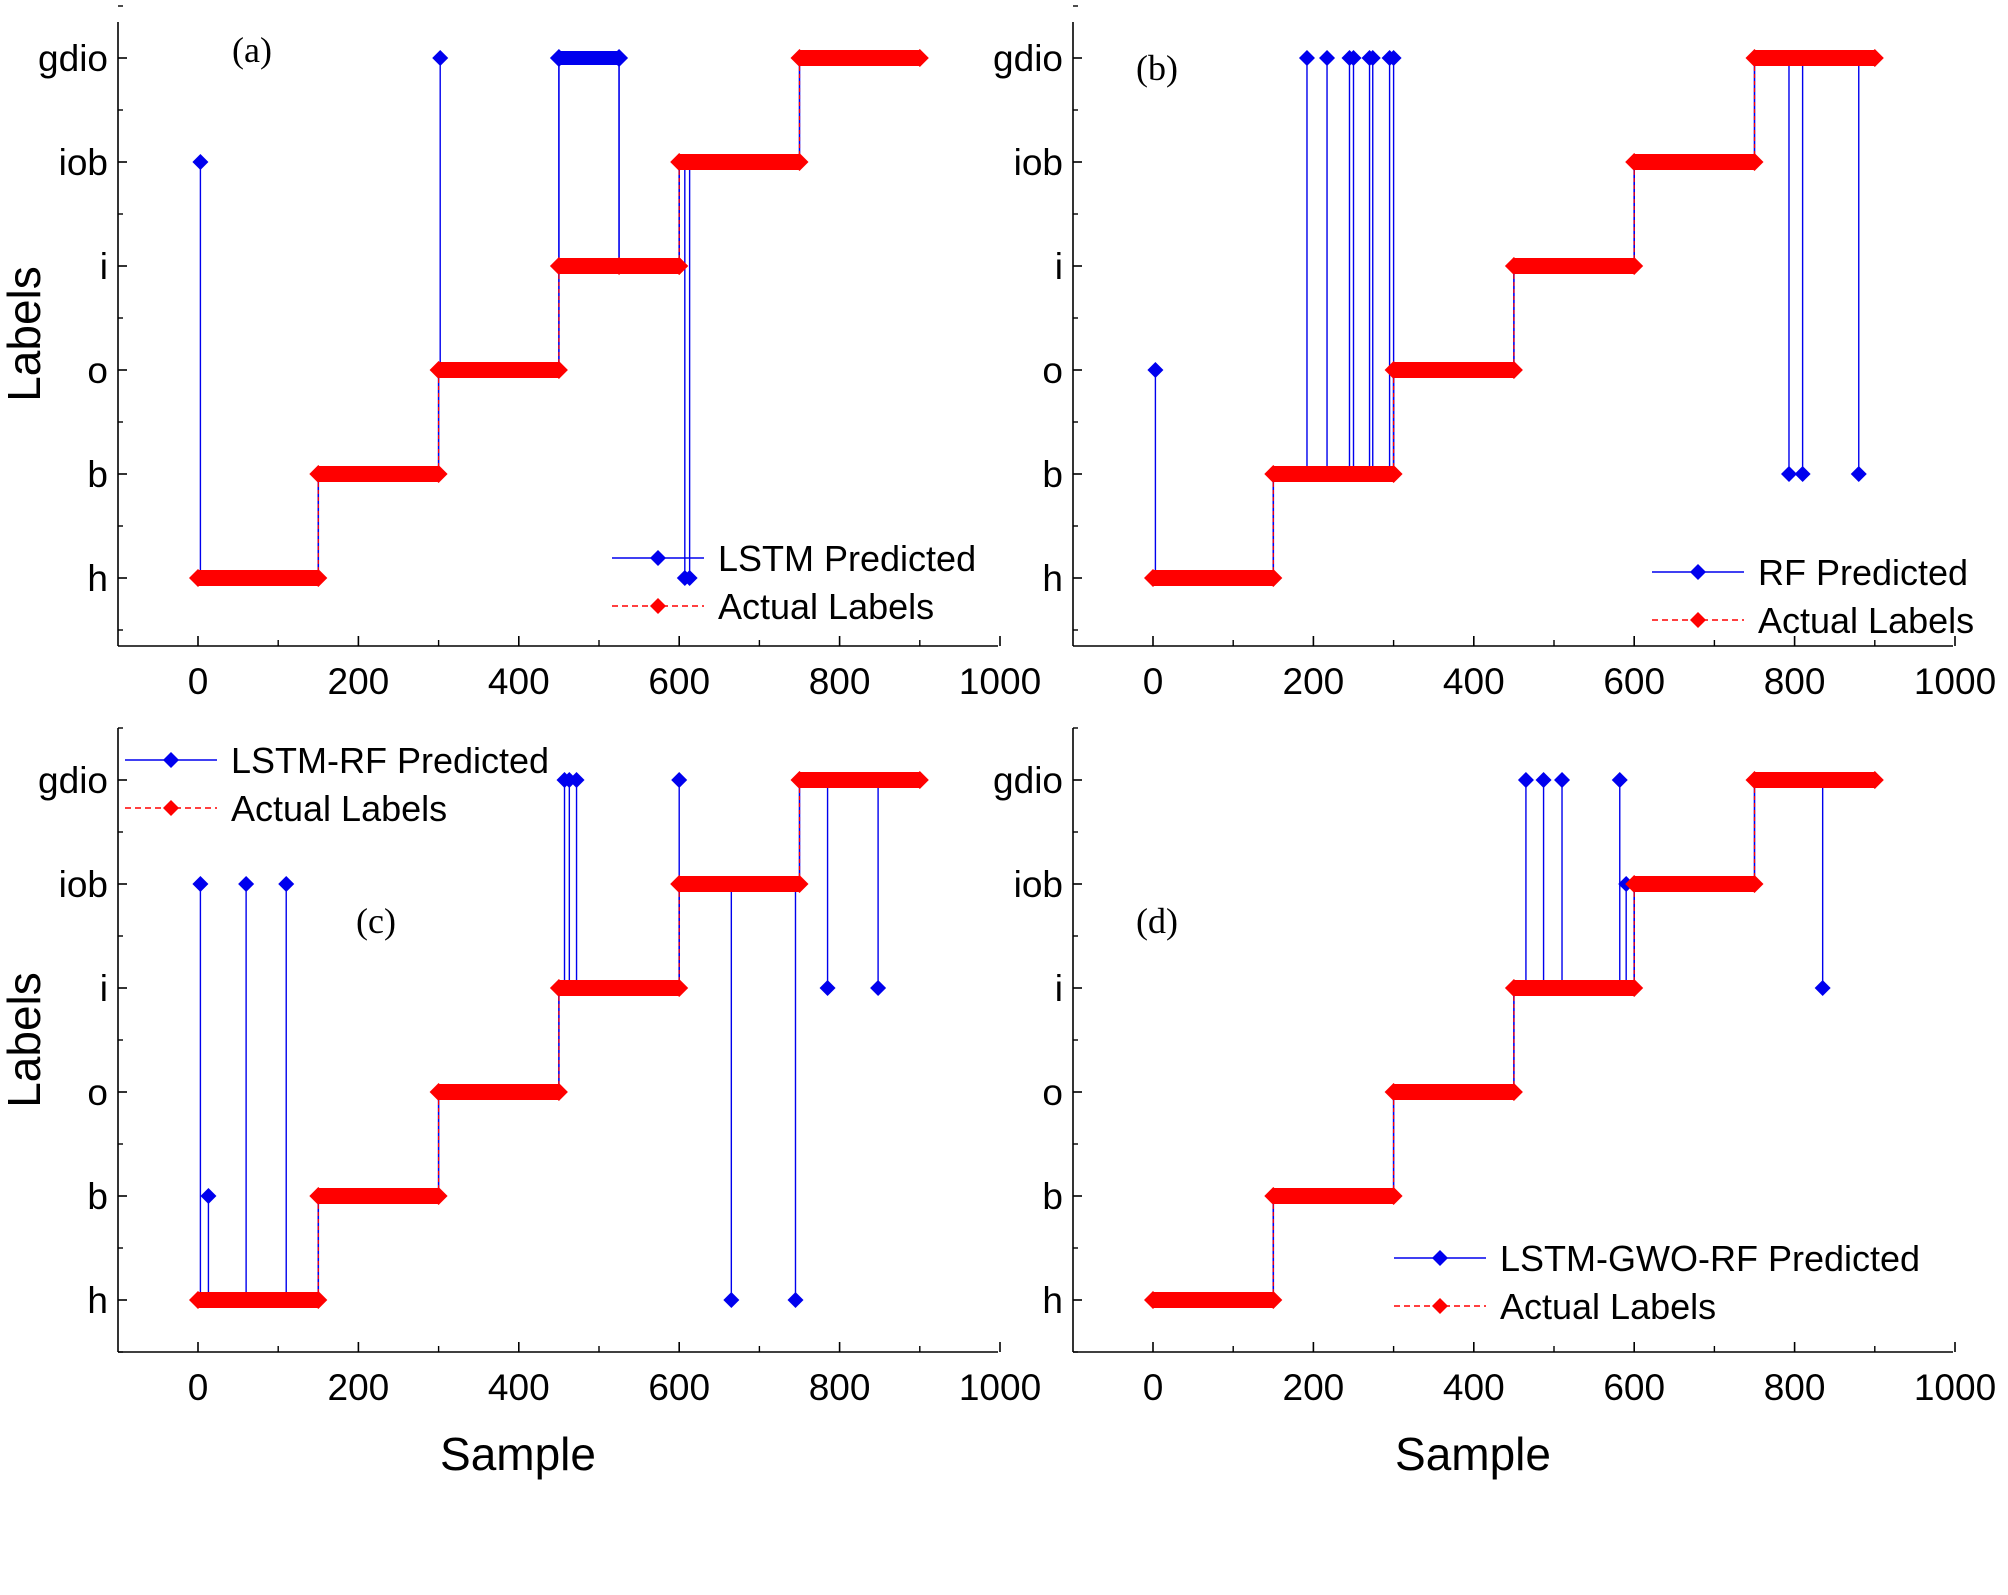  Describe the element at coordinates (1813, 596) in the screenshot. I see `legend: RF Predicted Actual Labels` at that location.